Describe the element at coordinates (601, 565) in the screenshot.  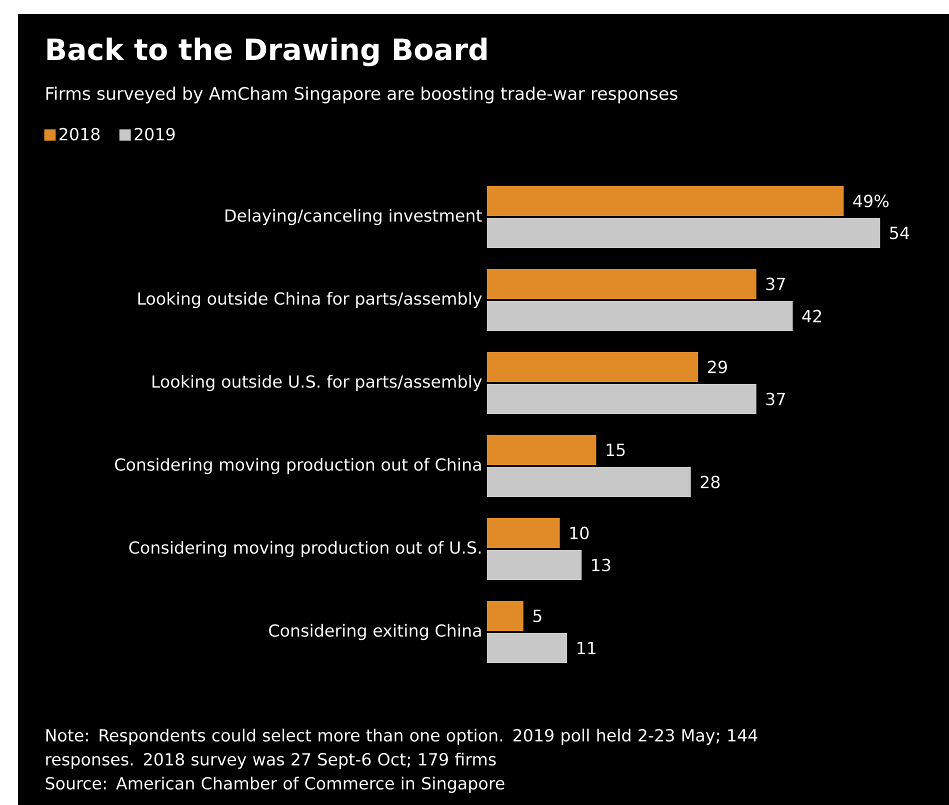
I see `data-label: 13` at that location.